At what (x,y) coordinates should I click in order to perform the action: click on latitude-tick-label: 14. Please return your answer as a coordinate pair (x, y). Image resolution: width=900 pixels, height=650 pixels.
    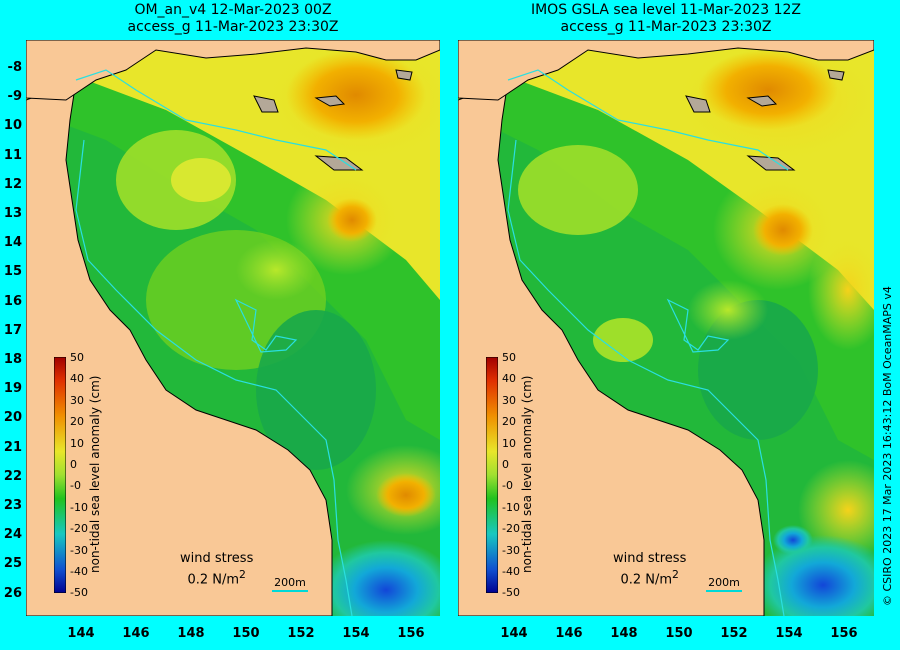
    Looking at the image, I should click on (12, 243).